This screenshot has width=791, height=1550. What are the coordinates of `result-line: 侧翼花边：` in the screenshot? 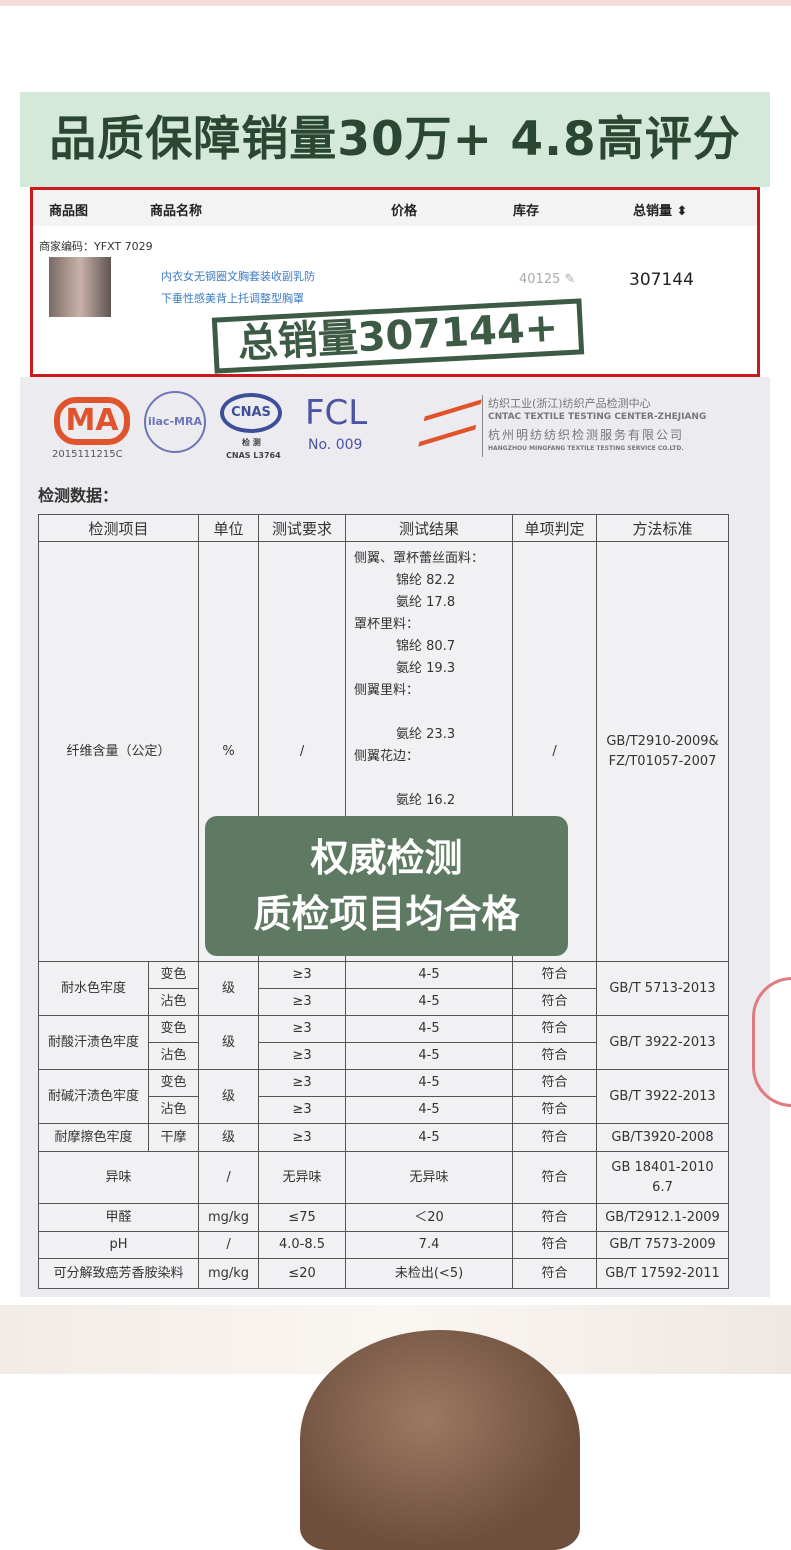 It's located at (387, 756).